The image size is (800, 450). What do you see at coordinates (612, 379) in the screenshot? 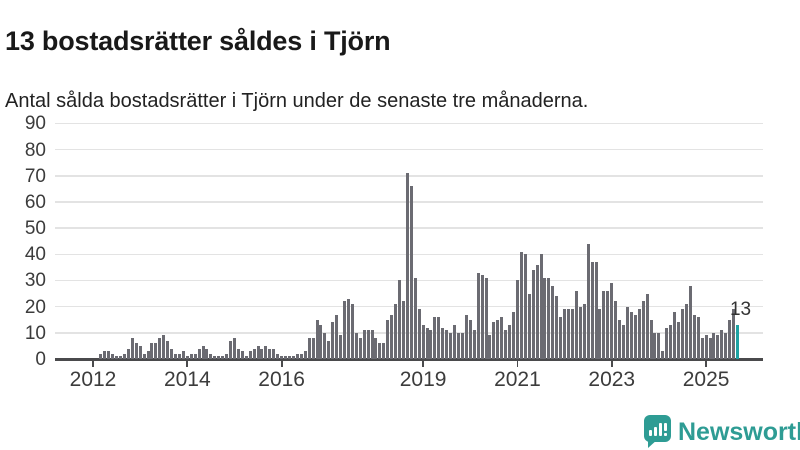
I see `x-tick-label: 2023` at bounding box center [612, 379].